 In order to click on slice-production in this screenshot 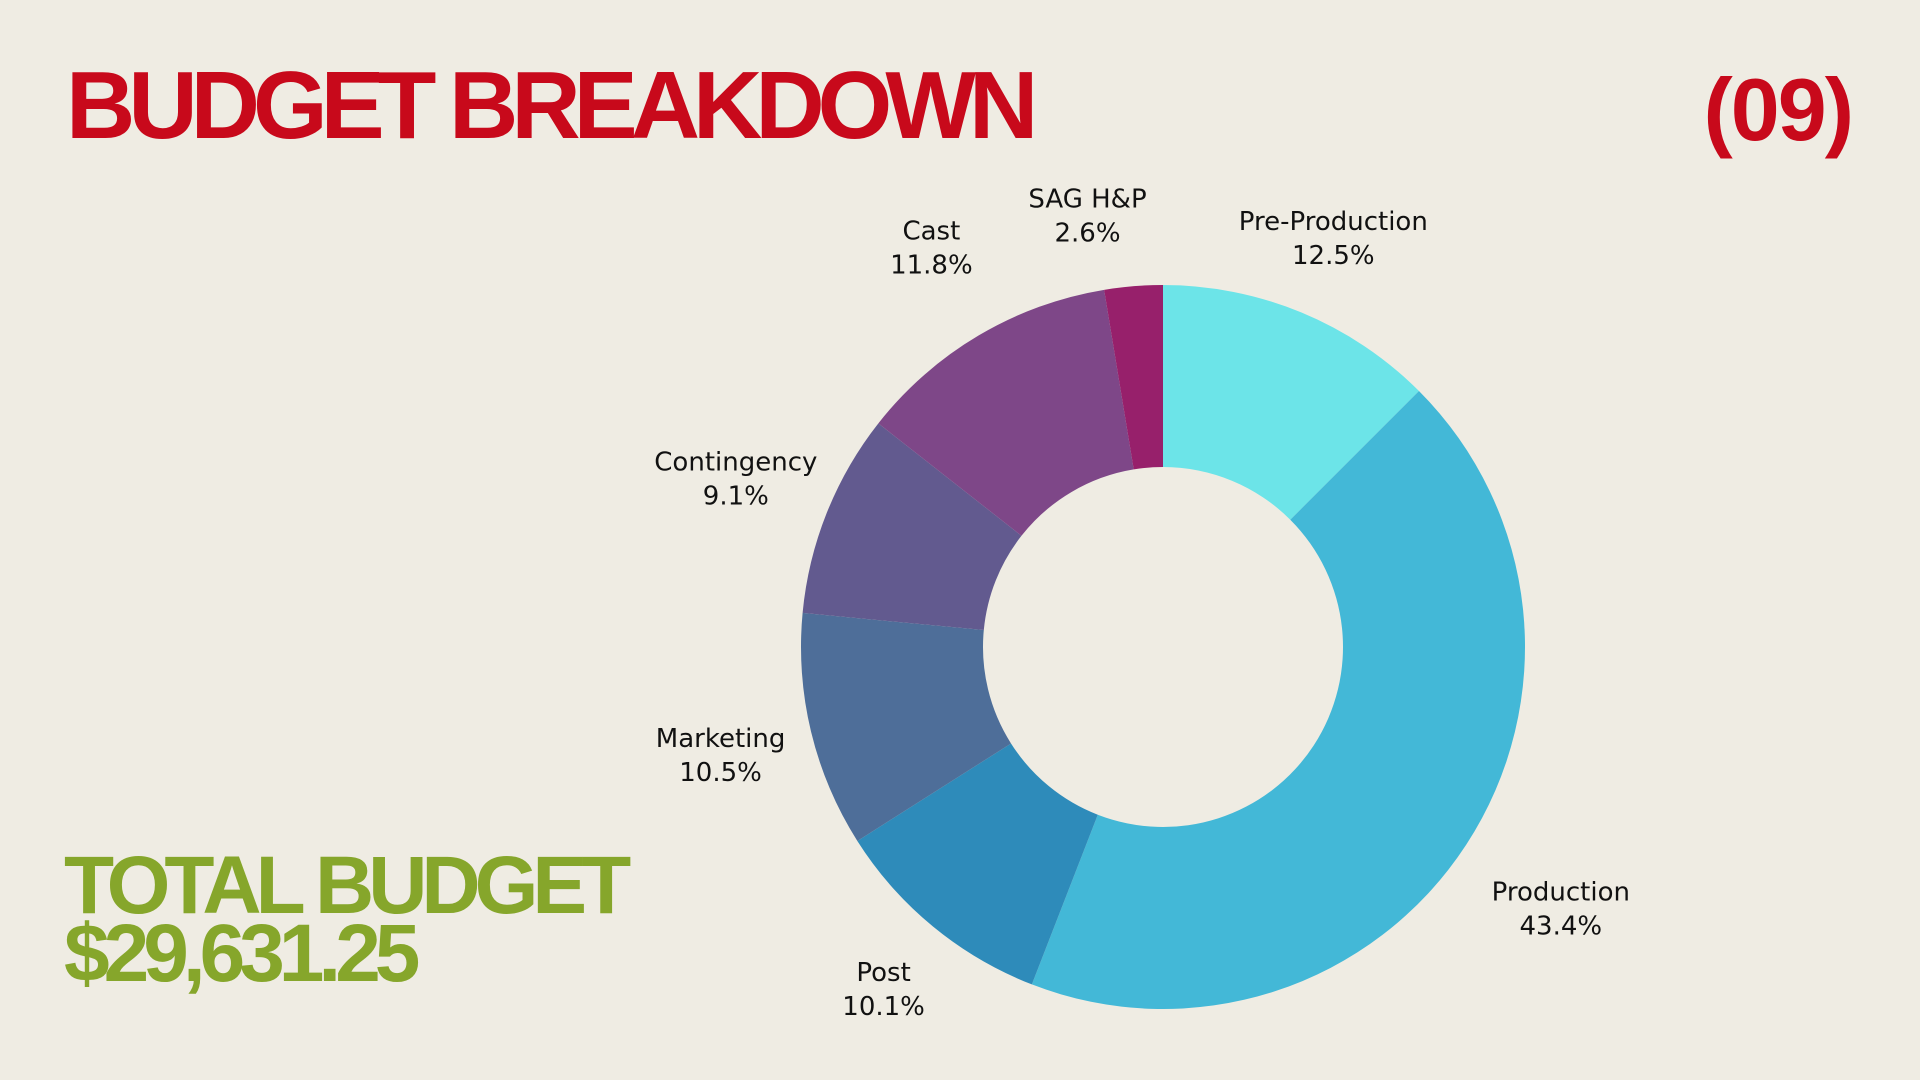, I will do `click(1278, 700)`.